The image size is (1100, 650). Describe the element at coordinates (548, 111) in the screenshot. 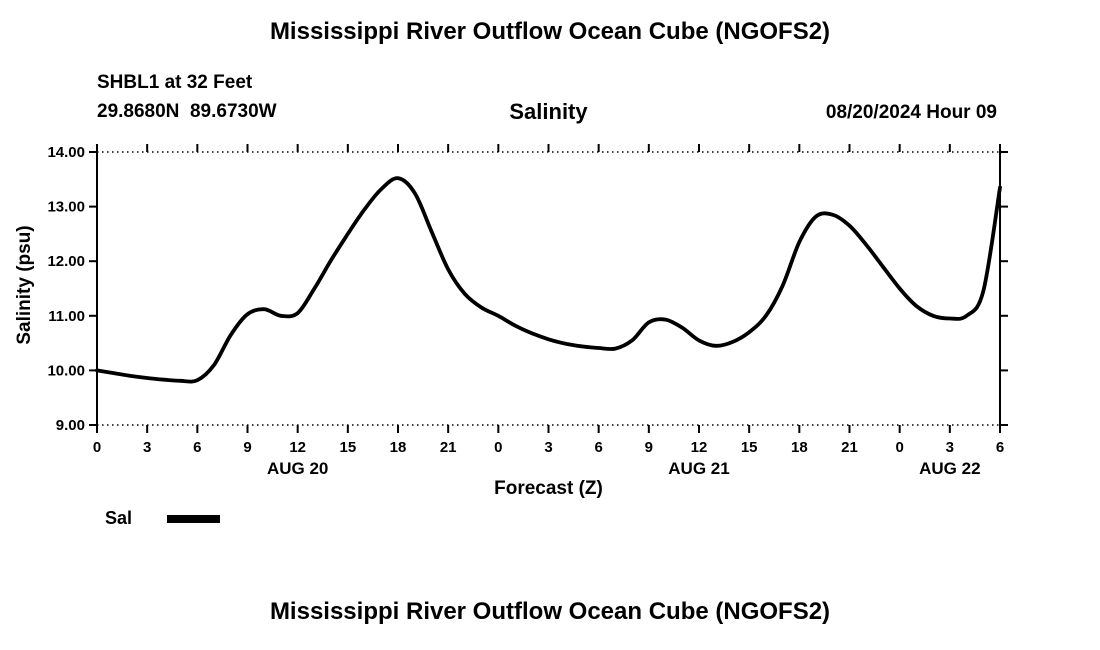

I see `plot-title: Salinity` at that location.